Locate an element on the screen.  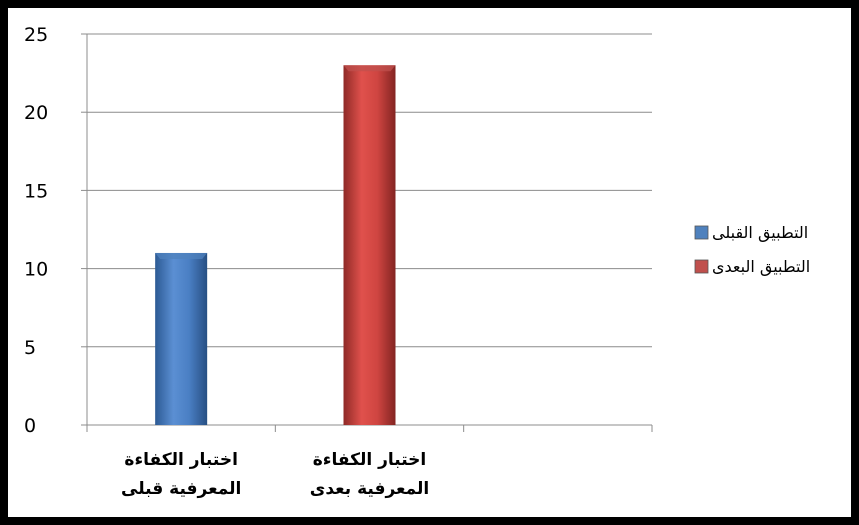
legend-label: التطبيق القبلى is located at coordinates (760, 233).